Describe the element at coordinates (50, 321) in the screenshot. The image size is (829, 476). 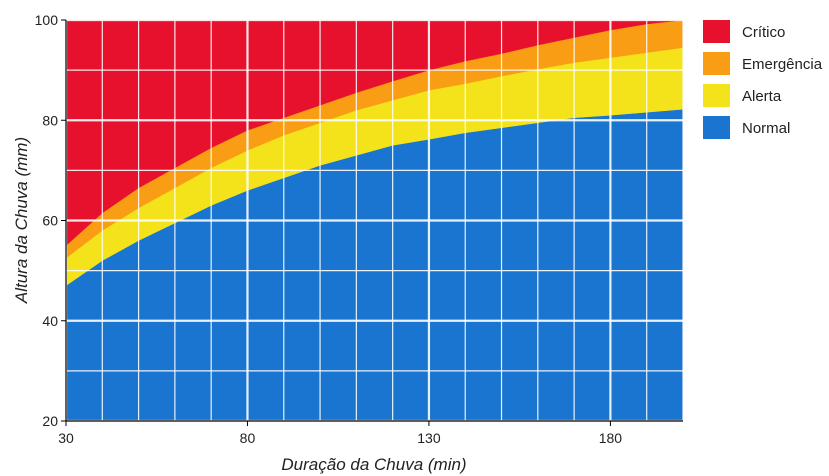
I see `y-tick-label: 40` at that location.